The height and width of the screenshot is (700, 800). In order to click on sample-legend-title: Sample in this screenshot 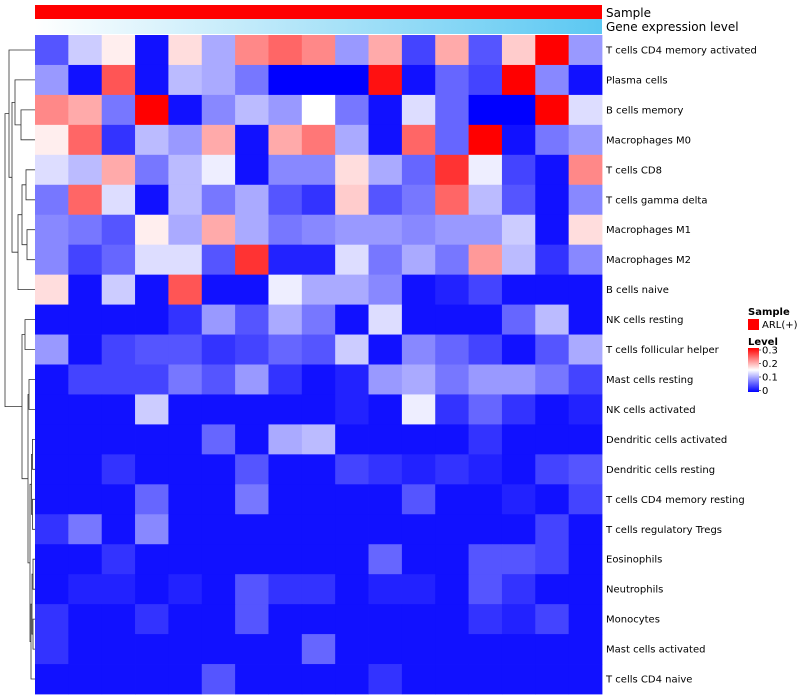, I will do `click(769, 312)`.